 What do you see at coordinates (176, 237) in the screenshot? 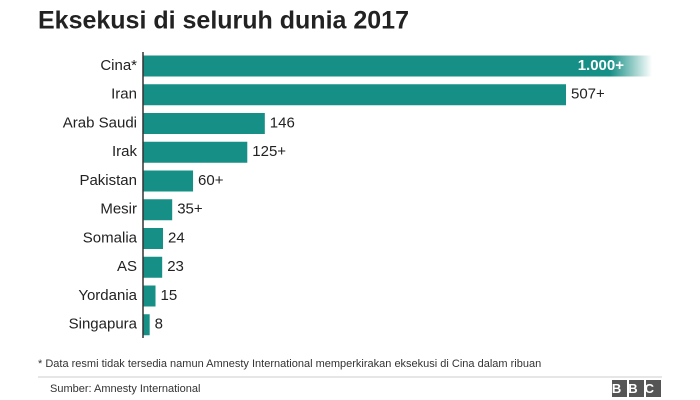
I see `value-label: 24` at bounding box center [176, 237].